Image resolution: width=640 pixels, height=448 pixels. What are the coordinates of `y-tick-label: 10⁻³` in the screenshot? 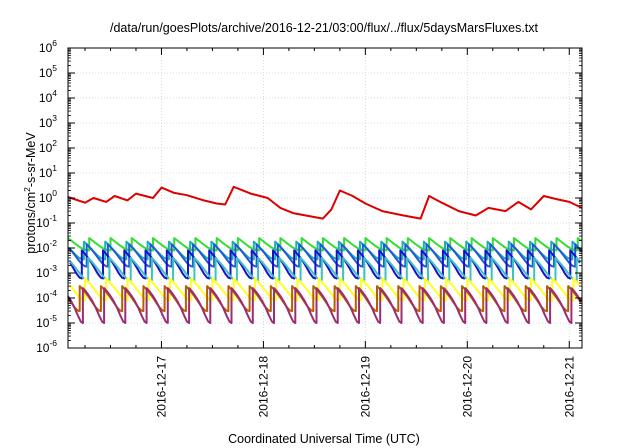 It's located at (46, 271).